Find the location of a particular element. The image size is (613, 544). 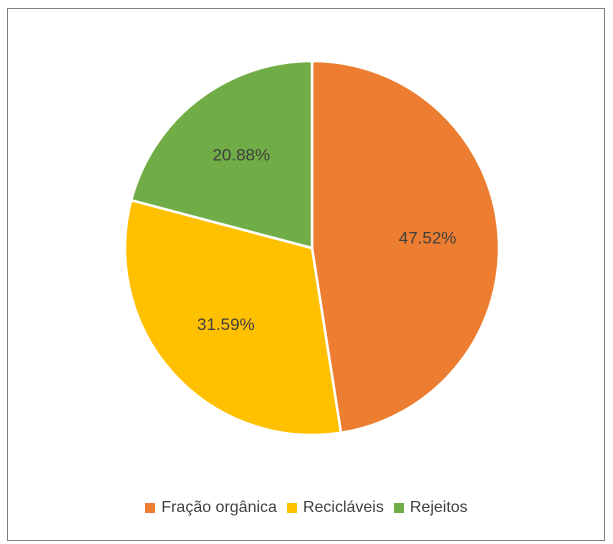

legend-item-fracao-organica: Fração orgânica is located at coordinates (211, 508).